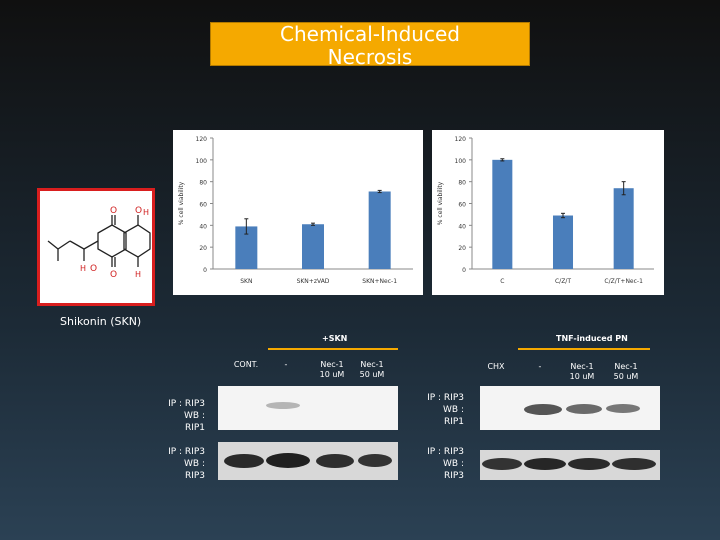 The image size is (720, 540). Describe the element at coordinates (379, 281) in the screenshot. I see `x-tick-label: SKN+Nec-1` at that location.